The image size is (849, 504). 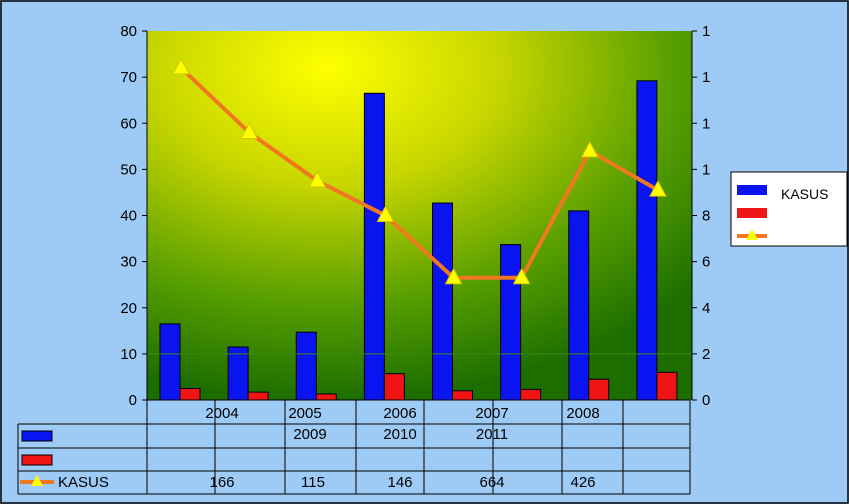 I want to click on table-cell: 664, so click(x=491, y=482).